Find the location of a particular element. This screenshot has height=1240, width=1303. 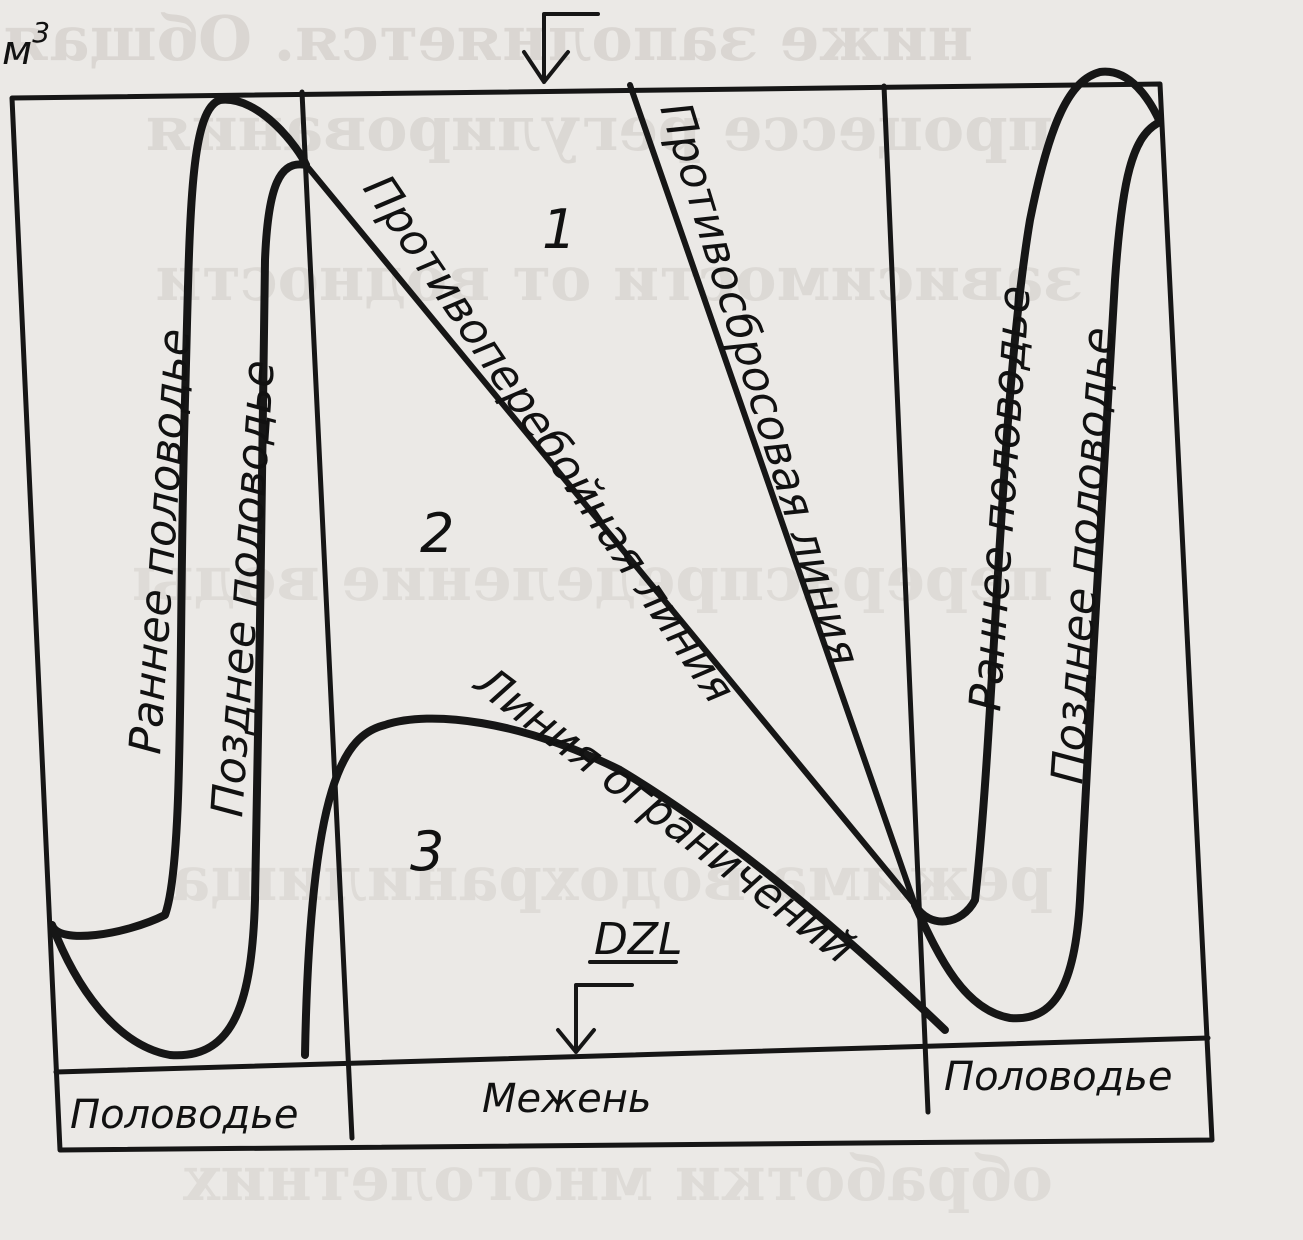

boundary-right is located at coordinates (906, 599).